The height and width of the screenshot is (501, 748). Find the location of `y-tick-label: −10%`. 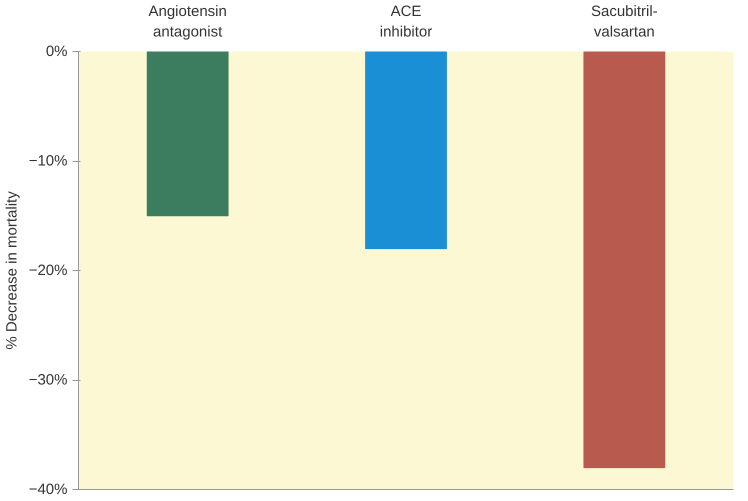

y-tick-label: −10% is located at coordinates (48, 161).